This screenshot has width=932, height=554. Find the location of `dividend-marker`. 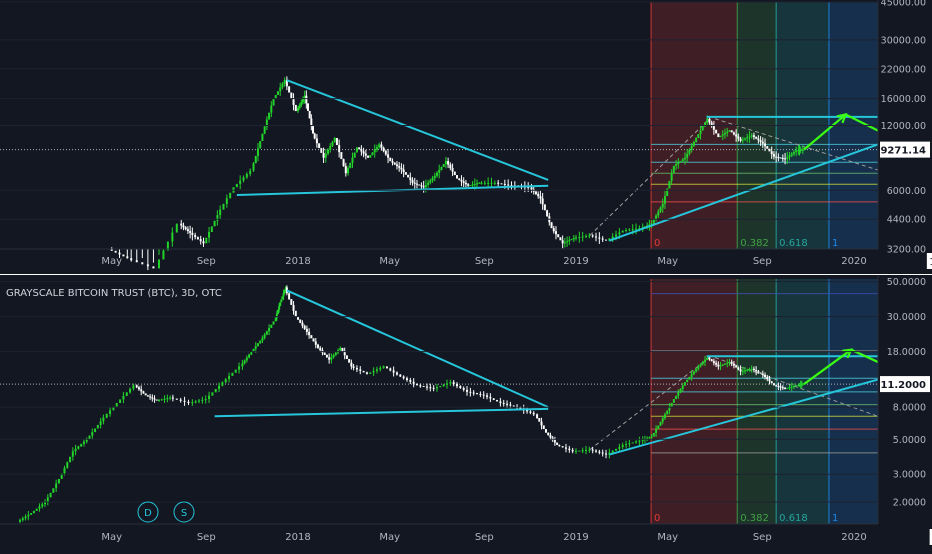

dividend-marker is located at coordinates (148, 512).